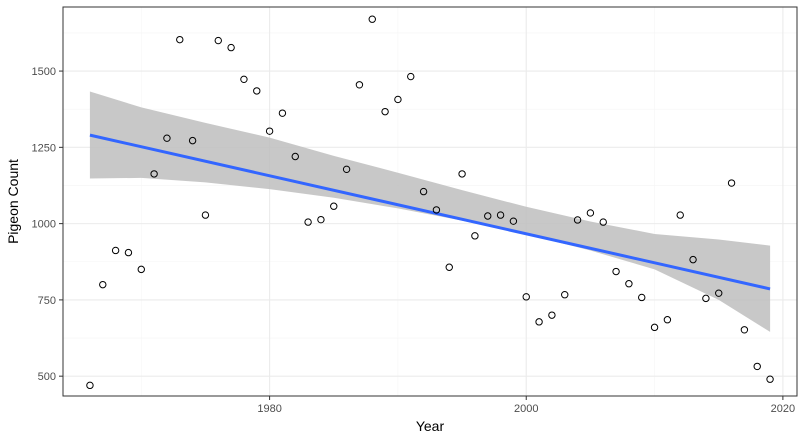 Image resolution: width=806 pixels, height=441 pixels. What do you see at coordinates (44, 148) in the screenshot?
I see `y-tick-label: 1250` at bounding box center [44, 148].